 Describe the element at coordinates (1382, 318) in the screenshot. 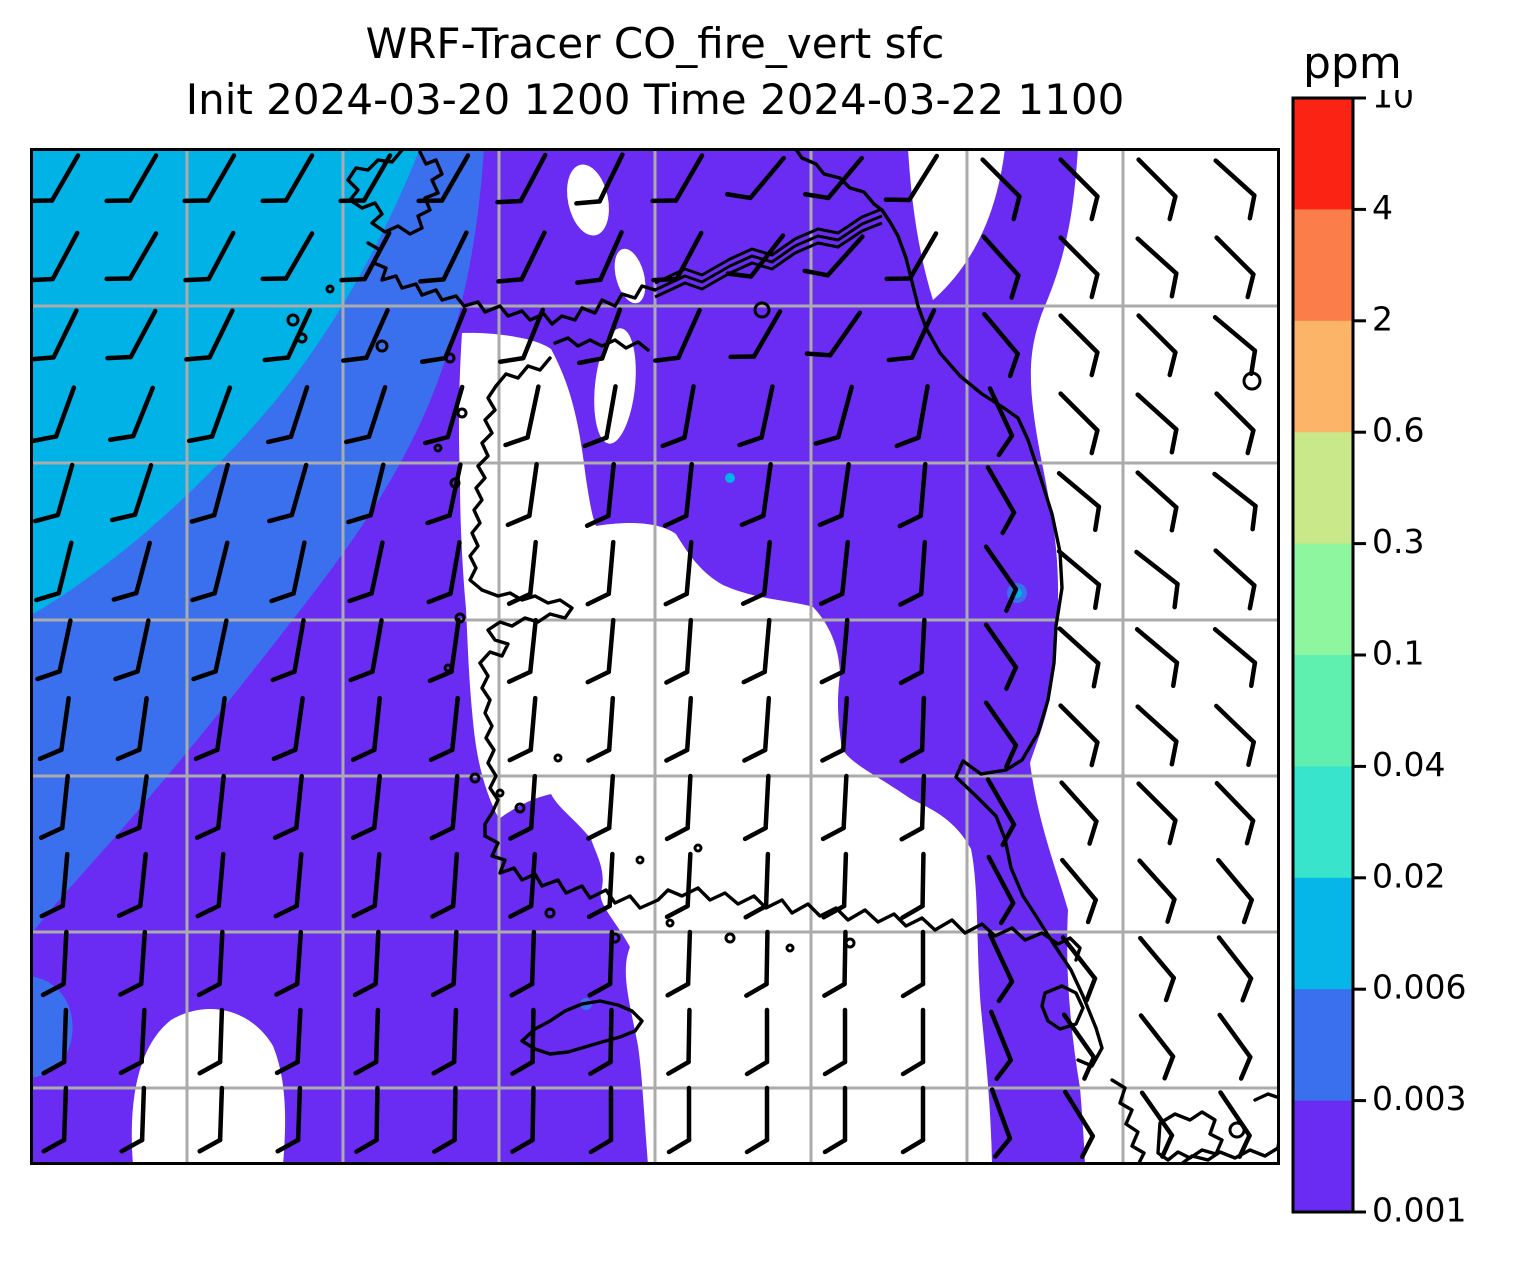

I see `colorbar-tick-label: 2` at that location.